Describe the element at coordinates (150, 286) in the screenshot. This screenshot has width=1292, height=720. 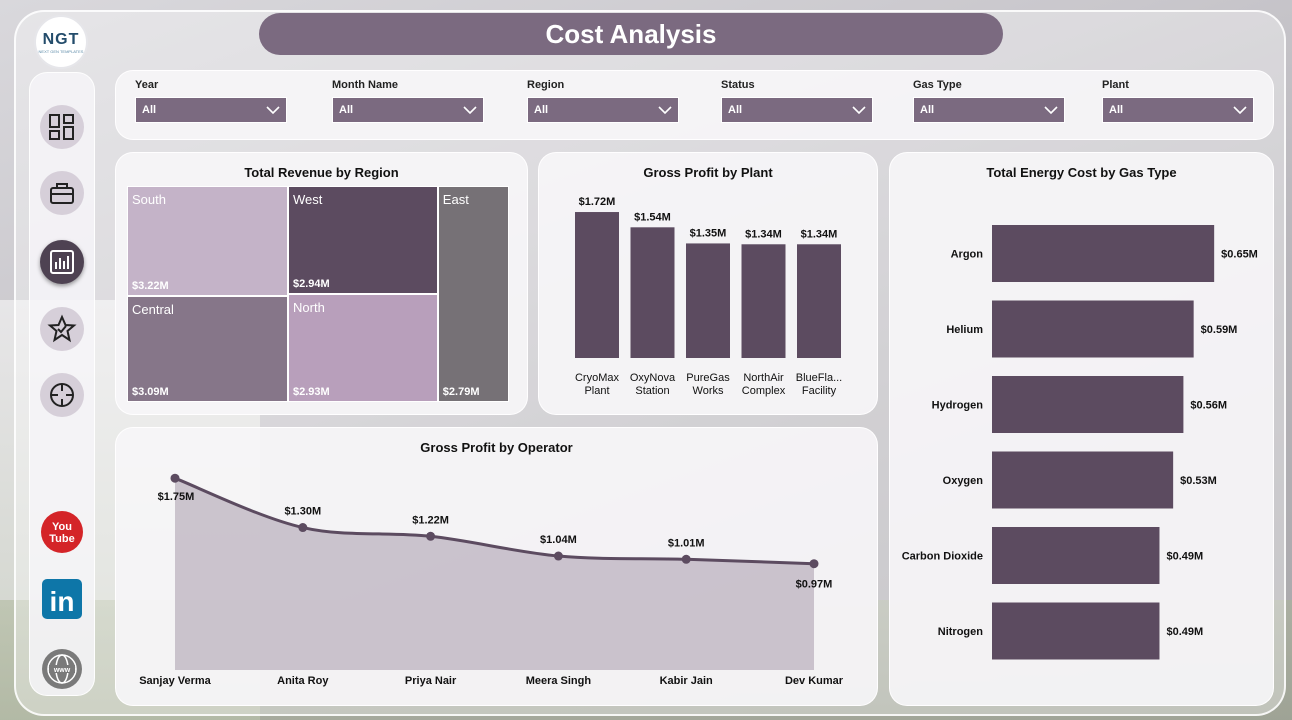
I see `treemap-value: $3.22M` at that location.